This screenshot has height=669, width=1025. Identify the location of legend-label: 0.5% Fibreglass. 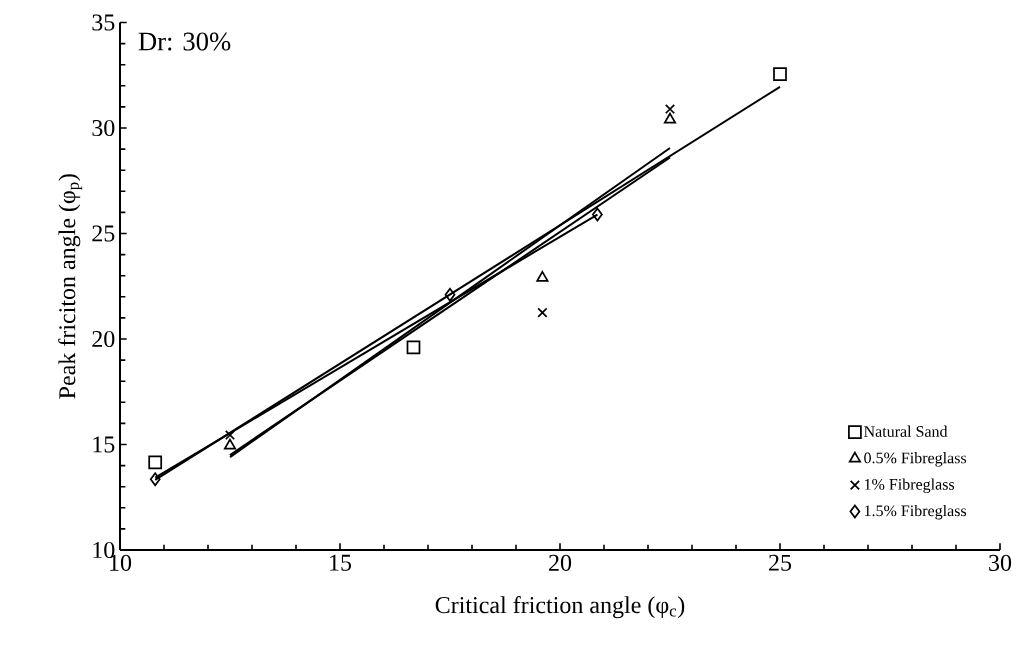
(915, 459).